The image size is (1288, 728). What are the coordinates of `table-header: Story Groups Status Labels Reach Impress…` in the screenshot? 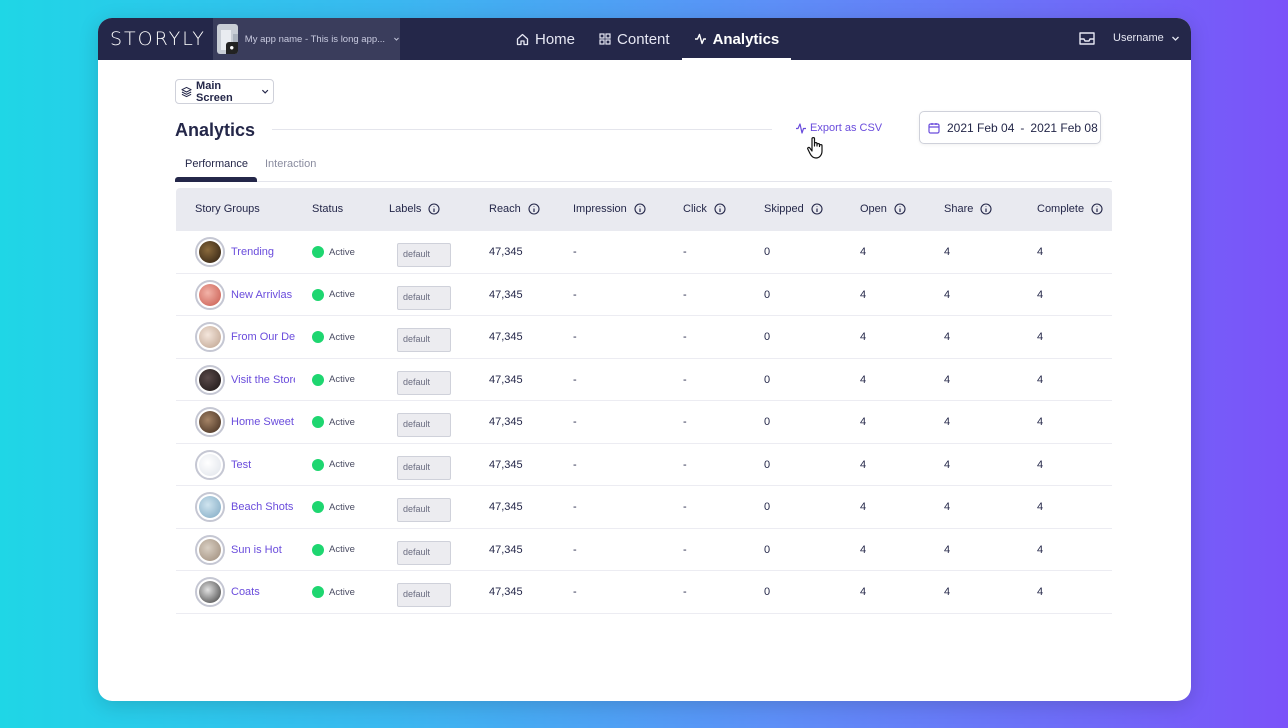 It's located at (644, 209).